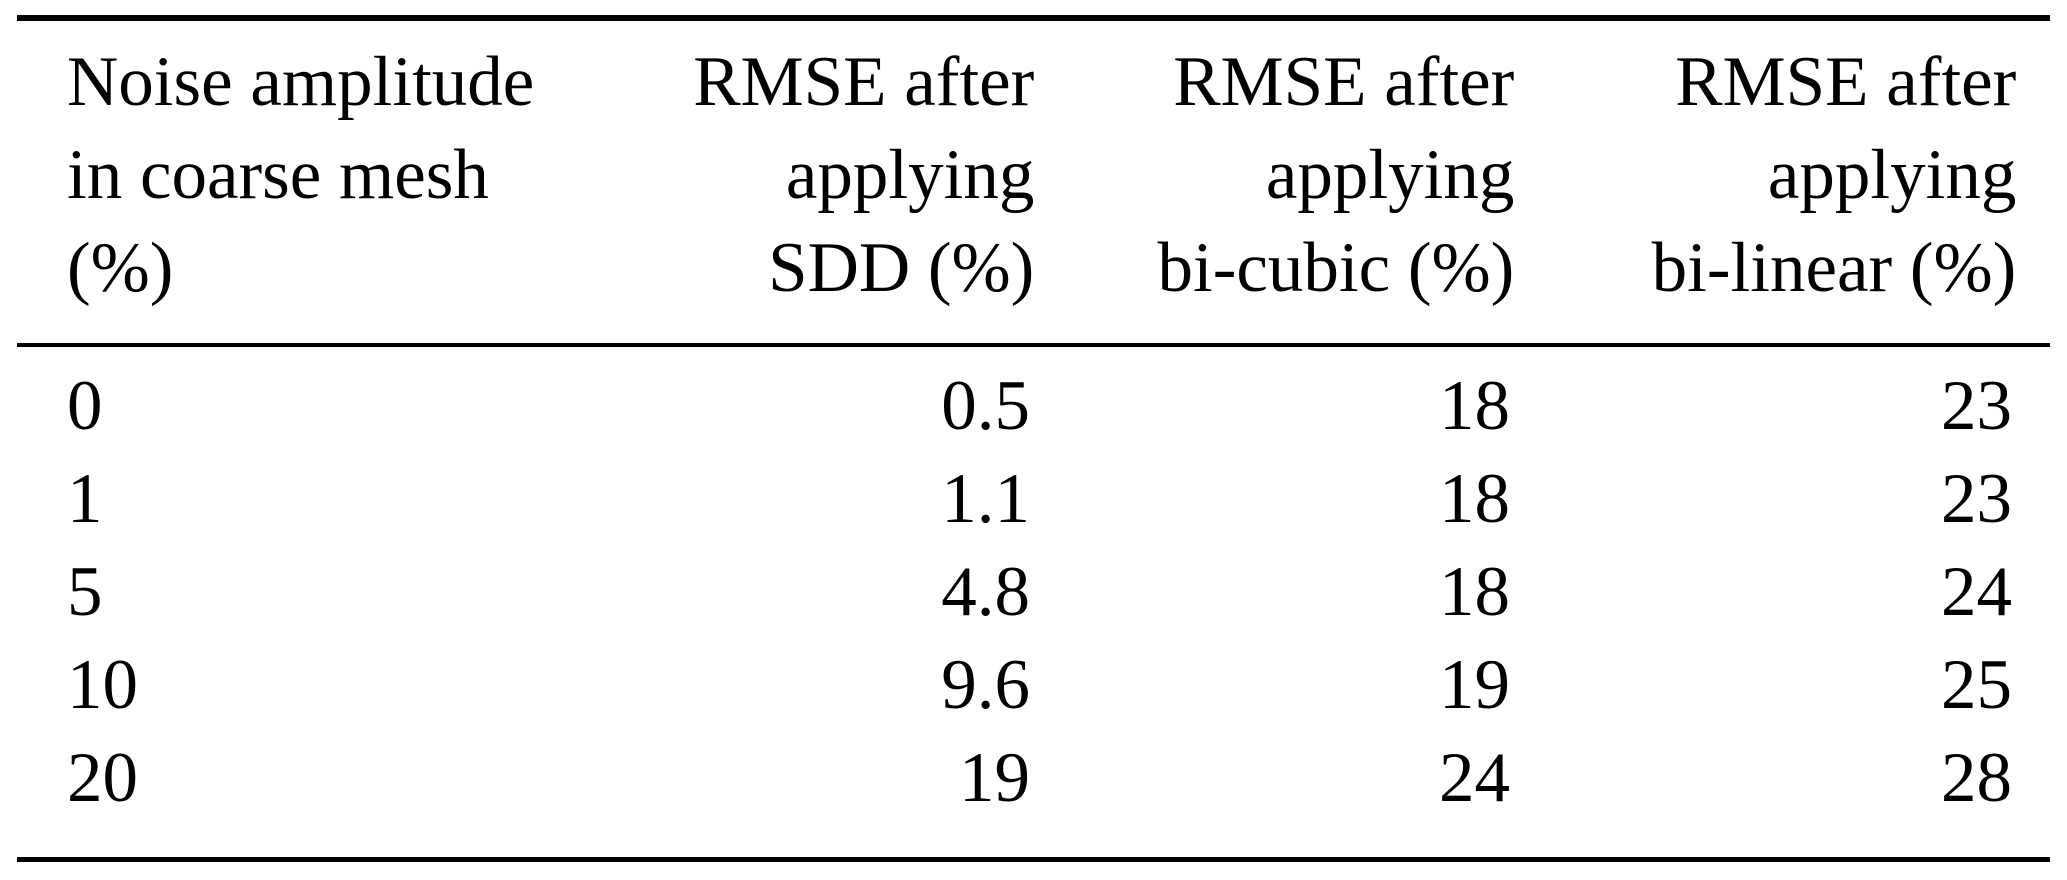  I want to click on cell-noise-amplitude: 10, so click(102, 685).